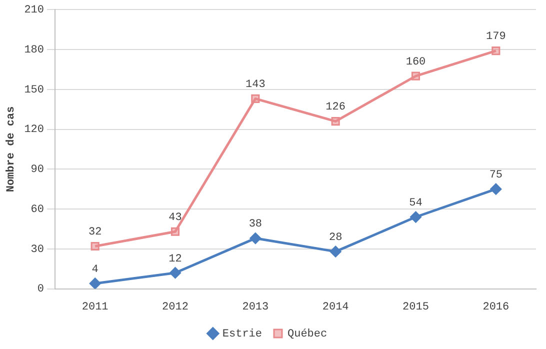  I want to click on data-label: 179, so click(496, 37).